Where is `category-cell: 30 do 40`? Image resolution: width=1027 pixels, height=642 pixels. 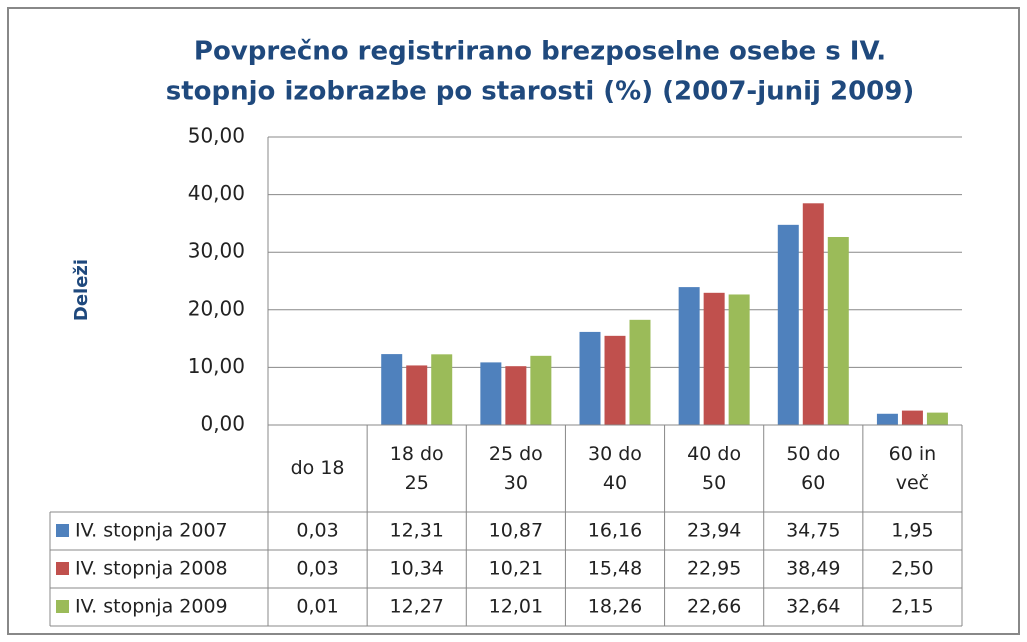
category-cell: 30 do 40 is located at coordinates (614, 468).